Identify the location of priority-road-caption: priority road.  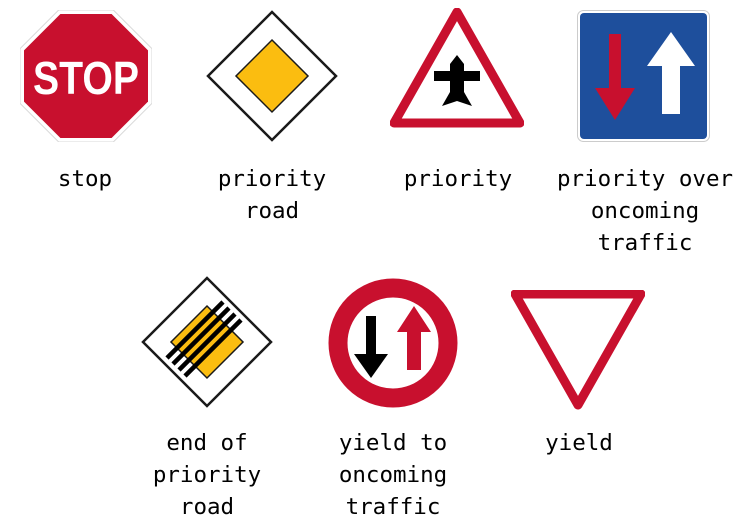
(272, 195).